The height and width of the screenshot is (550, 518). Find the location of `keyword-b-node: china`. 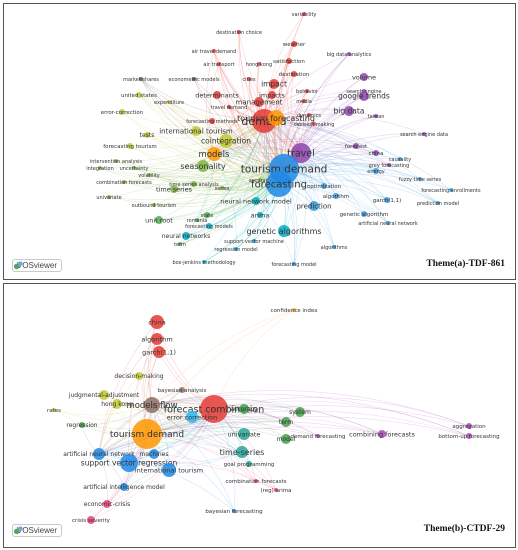

keyword-b-node: china is located at coordinates (157, 322).